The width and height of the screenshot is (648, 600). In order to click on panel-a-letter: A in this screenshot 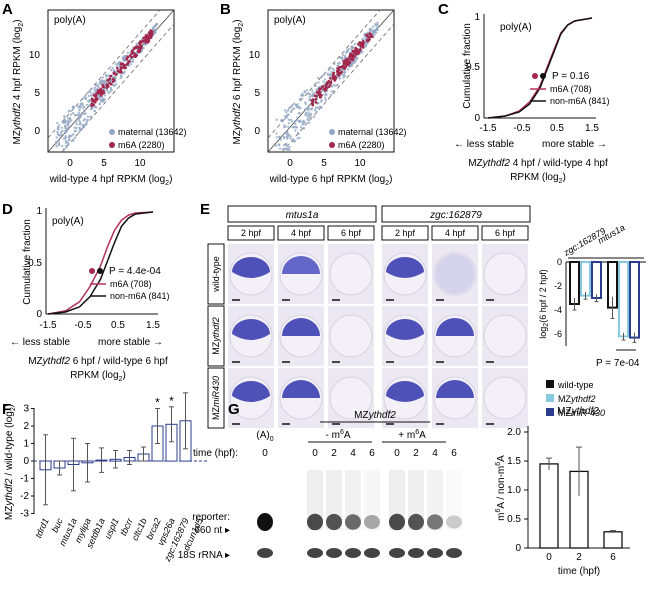, I will do `click(7, 9)`.